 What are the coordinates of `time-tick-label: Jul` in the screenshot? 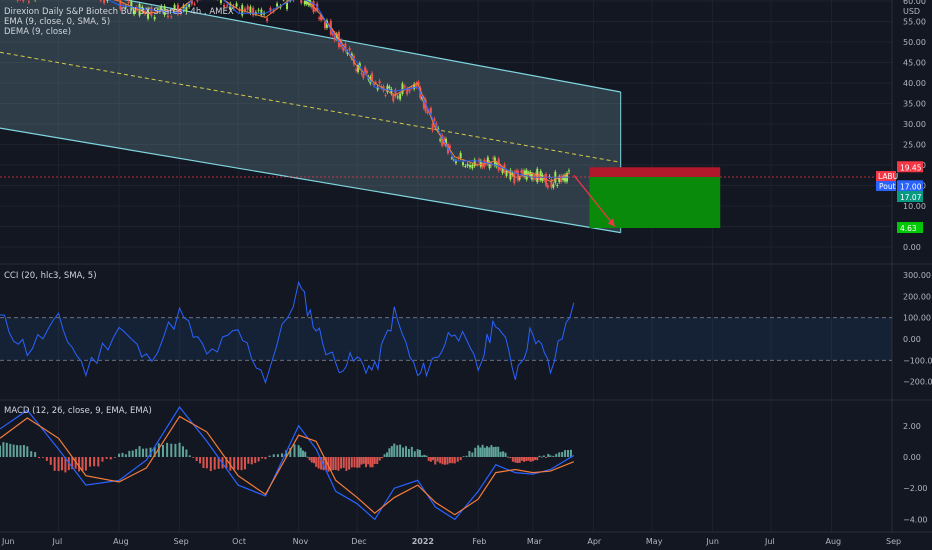 It's located at (769, 541).